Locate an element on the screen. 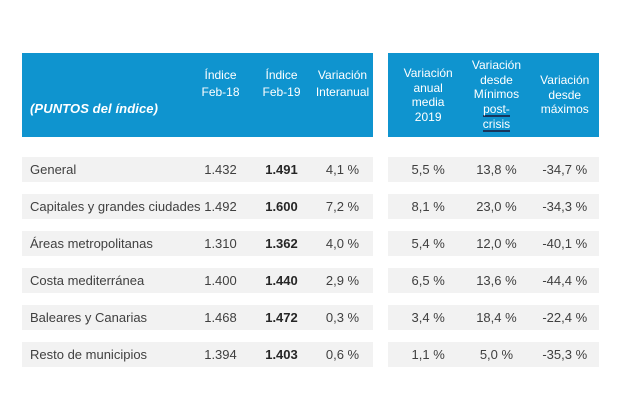 The image size is (630, 420). col-header-variacion-desde-minimos: Variación desde Mínimos post- crisis is located at coordinates (496, 95).